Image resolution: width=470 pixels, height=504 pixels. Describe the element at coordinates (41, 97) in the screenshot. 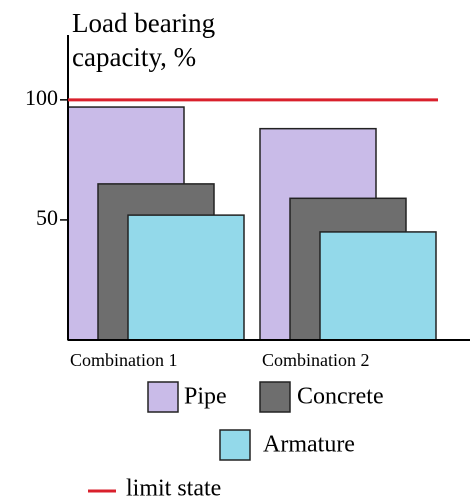

I see `y-tick-label: 100` at that location.